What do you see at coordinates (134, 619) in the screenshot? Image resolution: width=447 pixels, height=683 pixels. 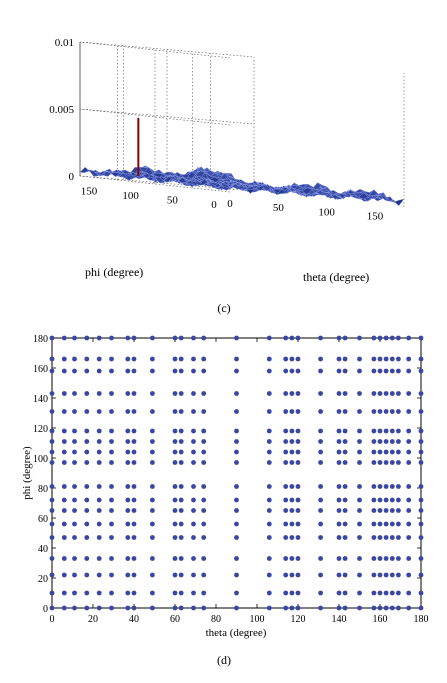 I see `scatter-x-tick-label: 40` at bounding box center [134, 619].